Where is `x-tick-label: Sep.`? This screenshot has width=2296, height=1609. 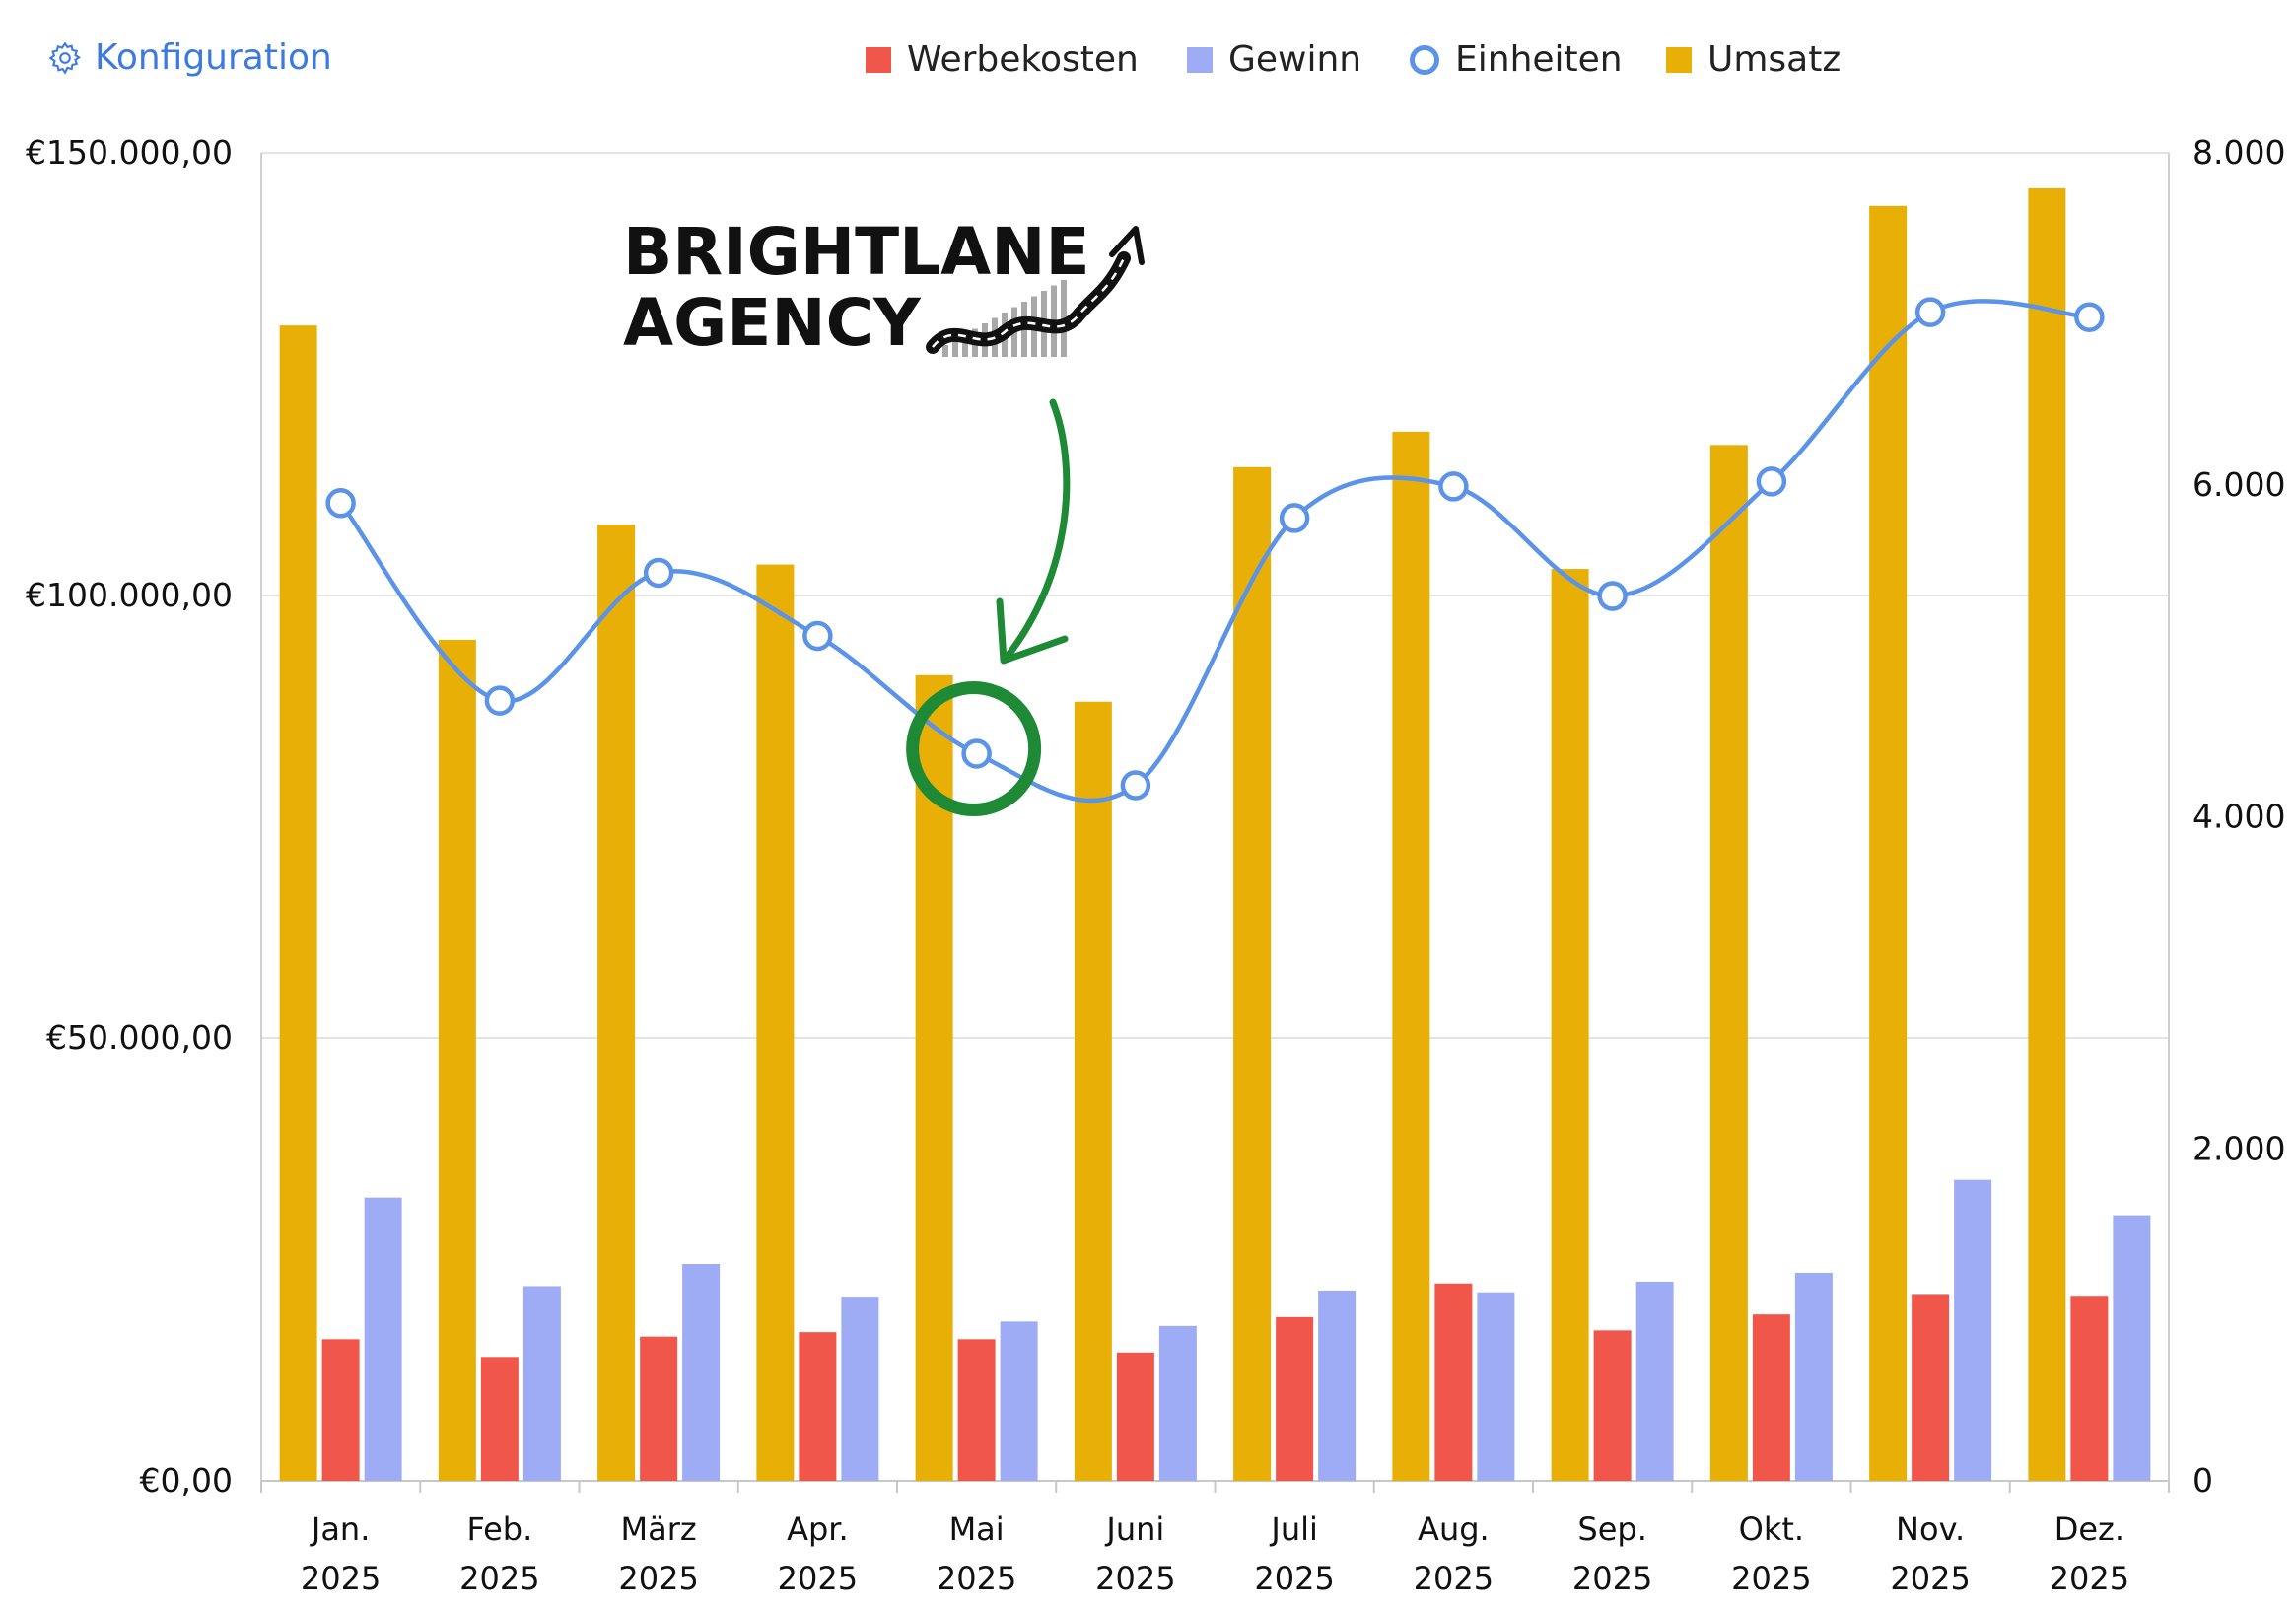
x-tick-label: Sep. is located at coordinates (1611, 1529).